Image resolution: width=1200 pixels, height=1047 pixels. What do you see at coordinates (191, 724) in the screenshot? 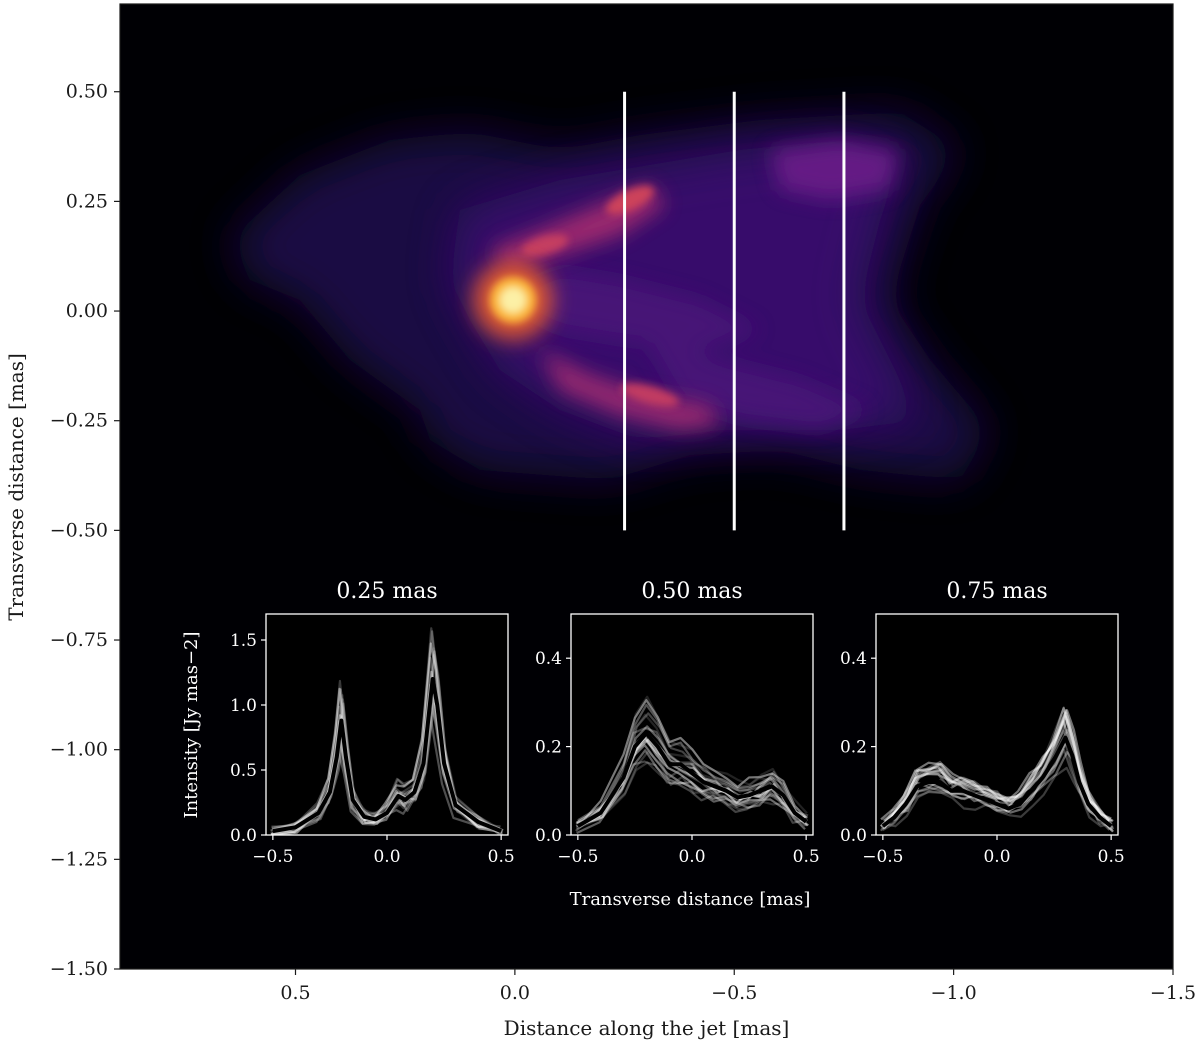
I see `inset-y-axis-label: Intensity [Jy mas−2]` at bounding box center [191, 724].